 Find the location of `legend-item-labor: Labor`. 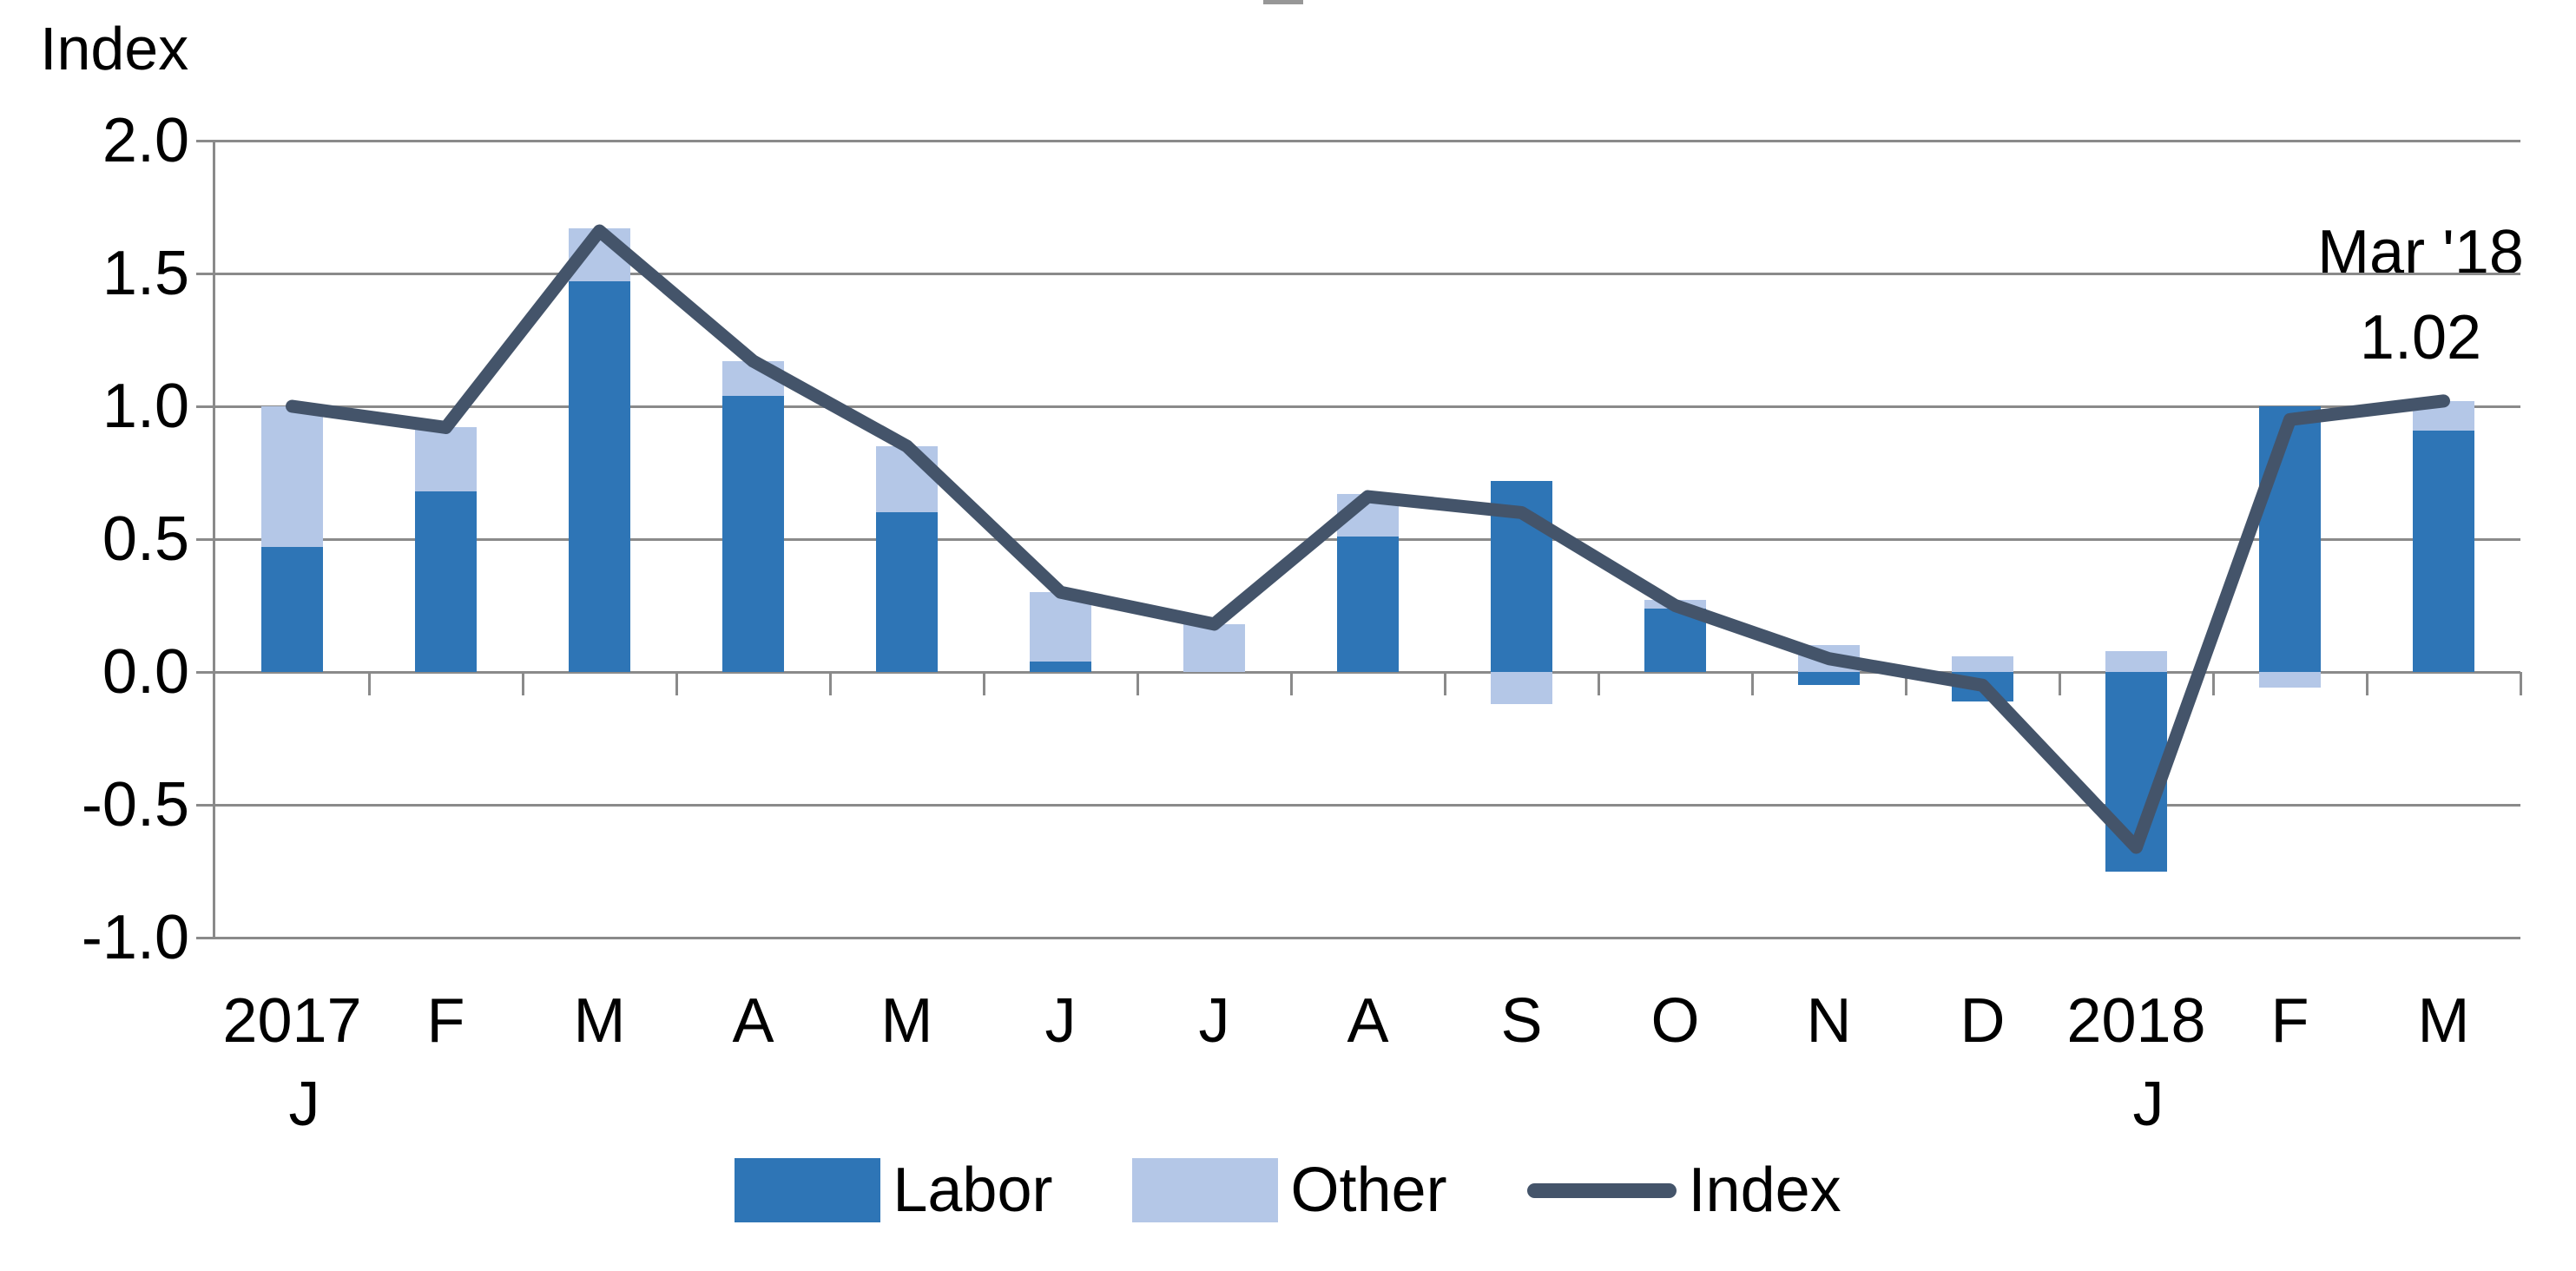

legend-item-labor: Labor is located at coordinates (893, 1190).